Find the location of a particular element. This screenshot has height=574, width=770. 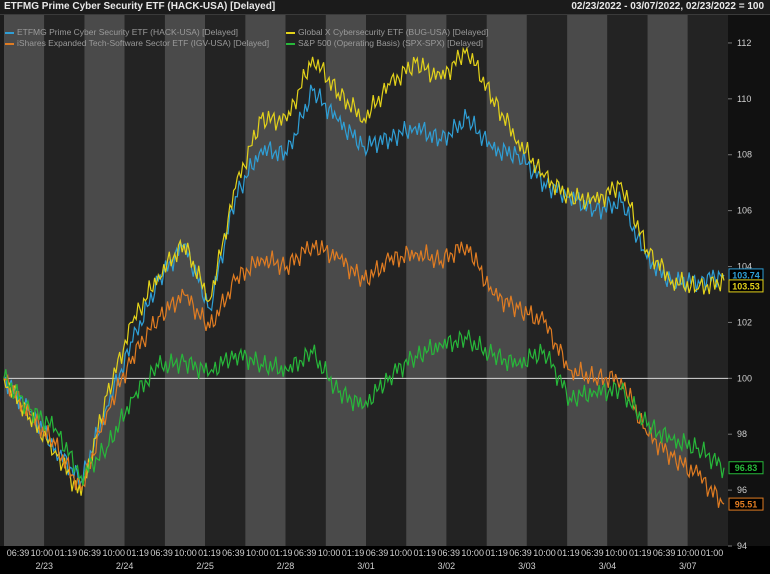

last-value-label: 103.53 is located at coordinates (746, 286).